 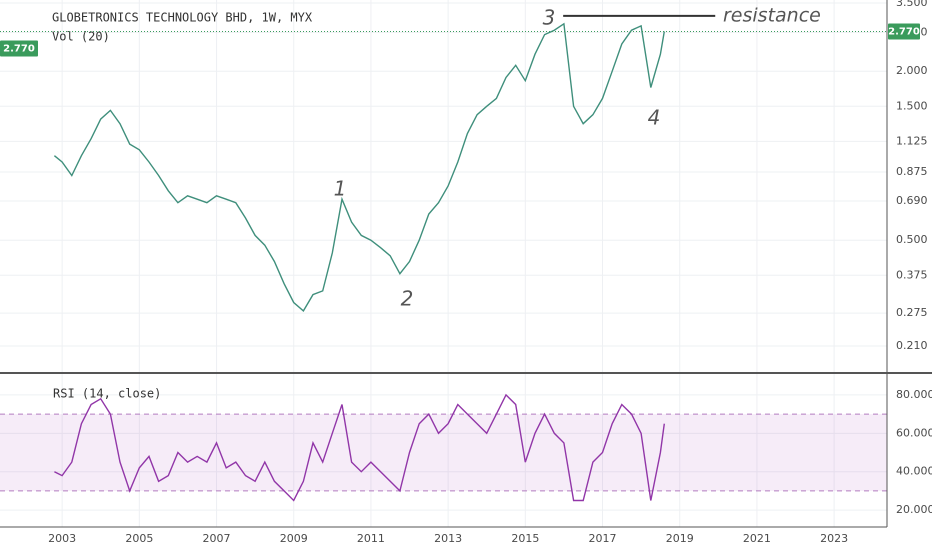 I want to click on volume-label: Vol (20), so click(x=81, y=37).